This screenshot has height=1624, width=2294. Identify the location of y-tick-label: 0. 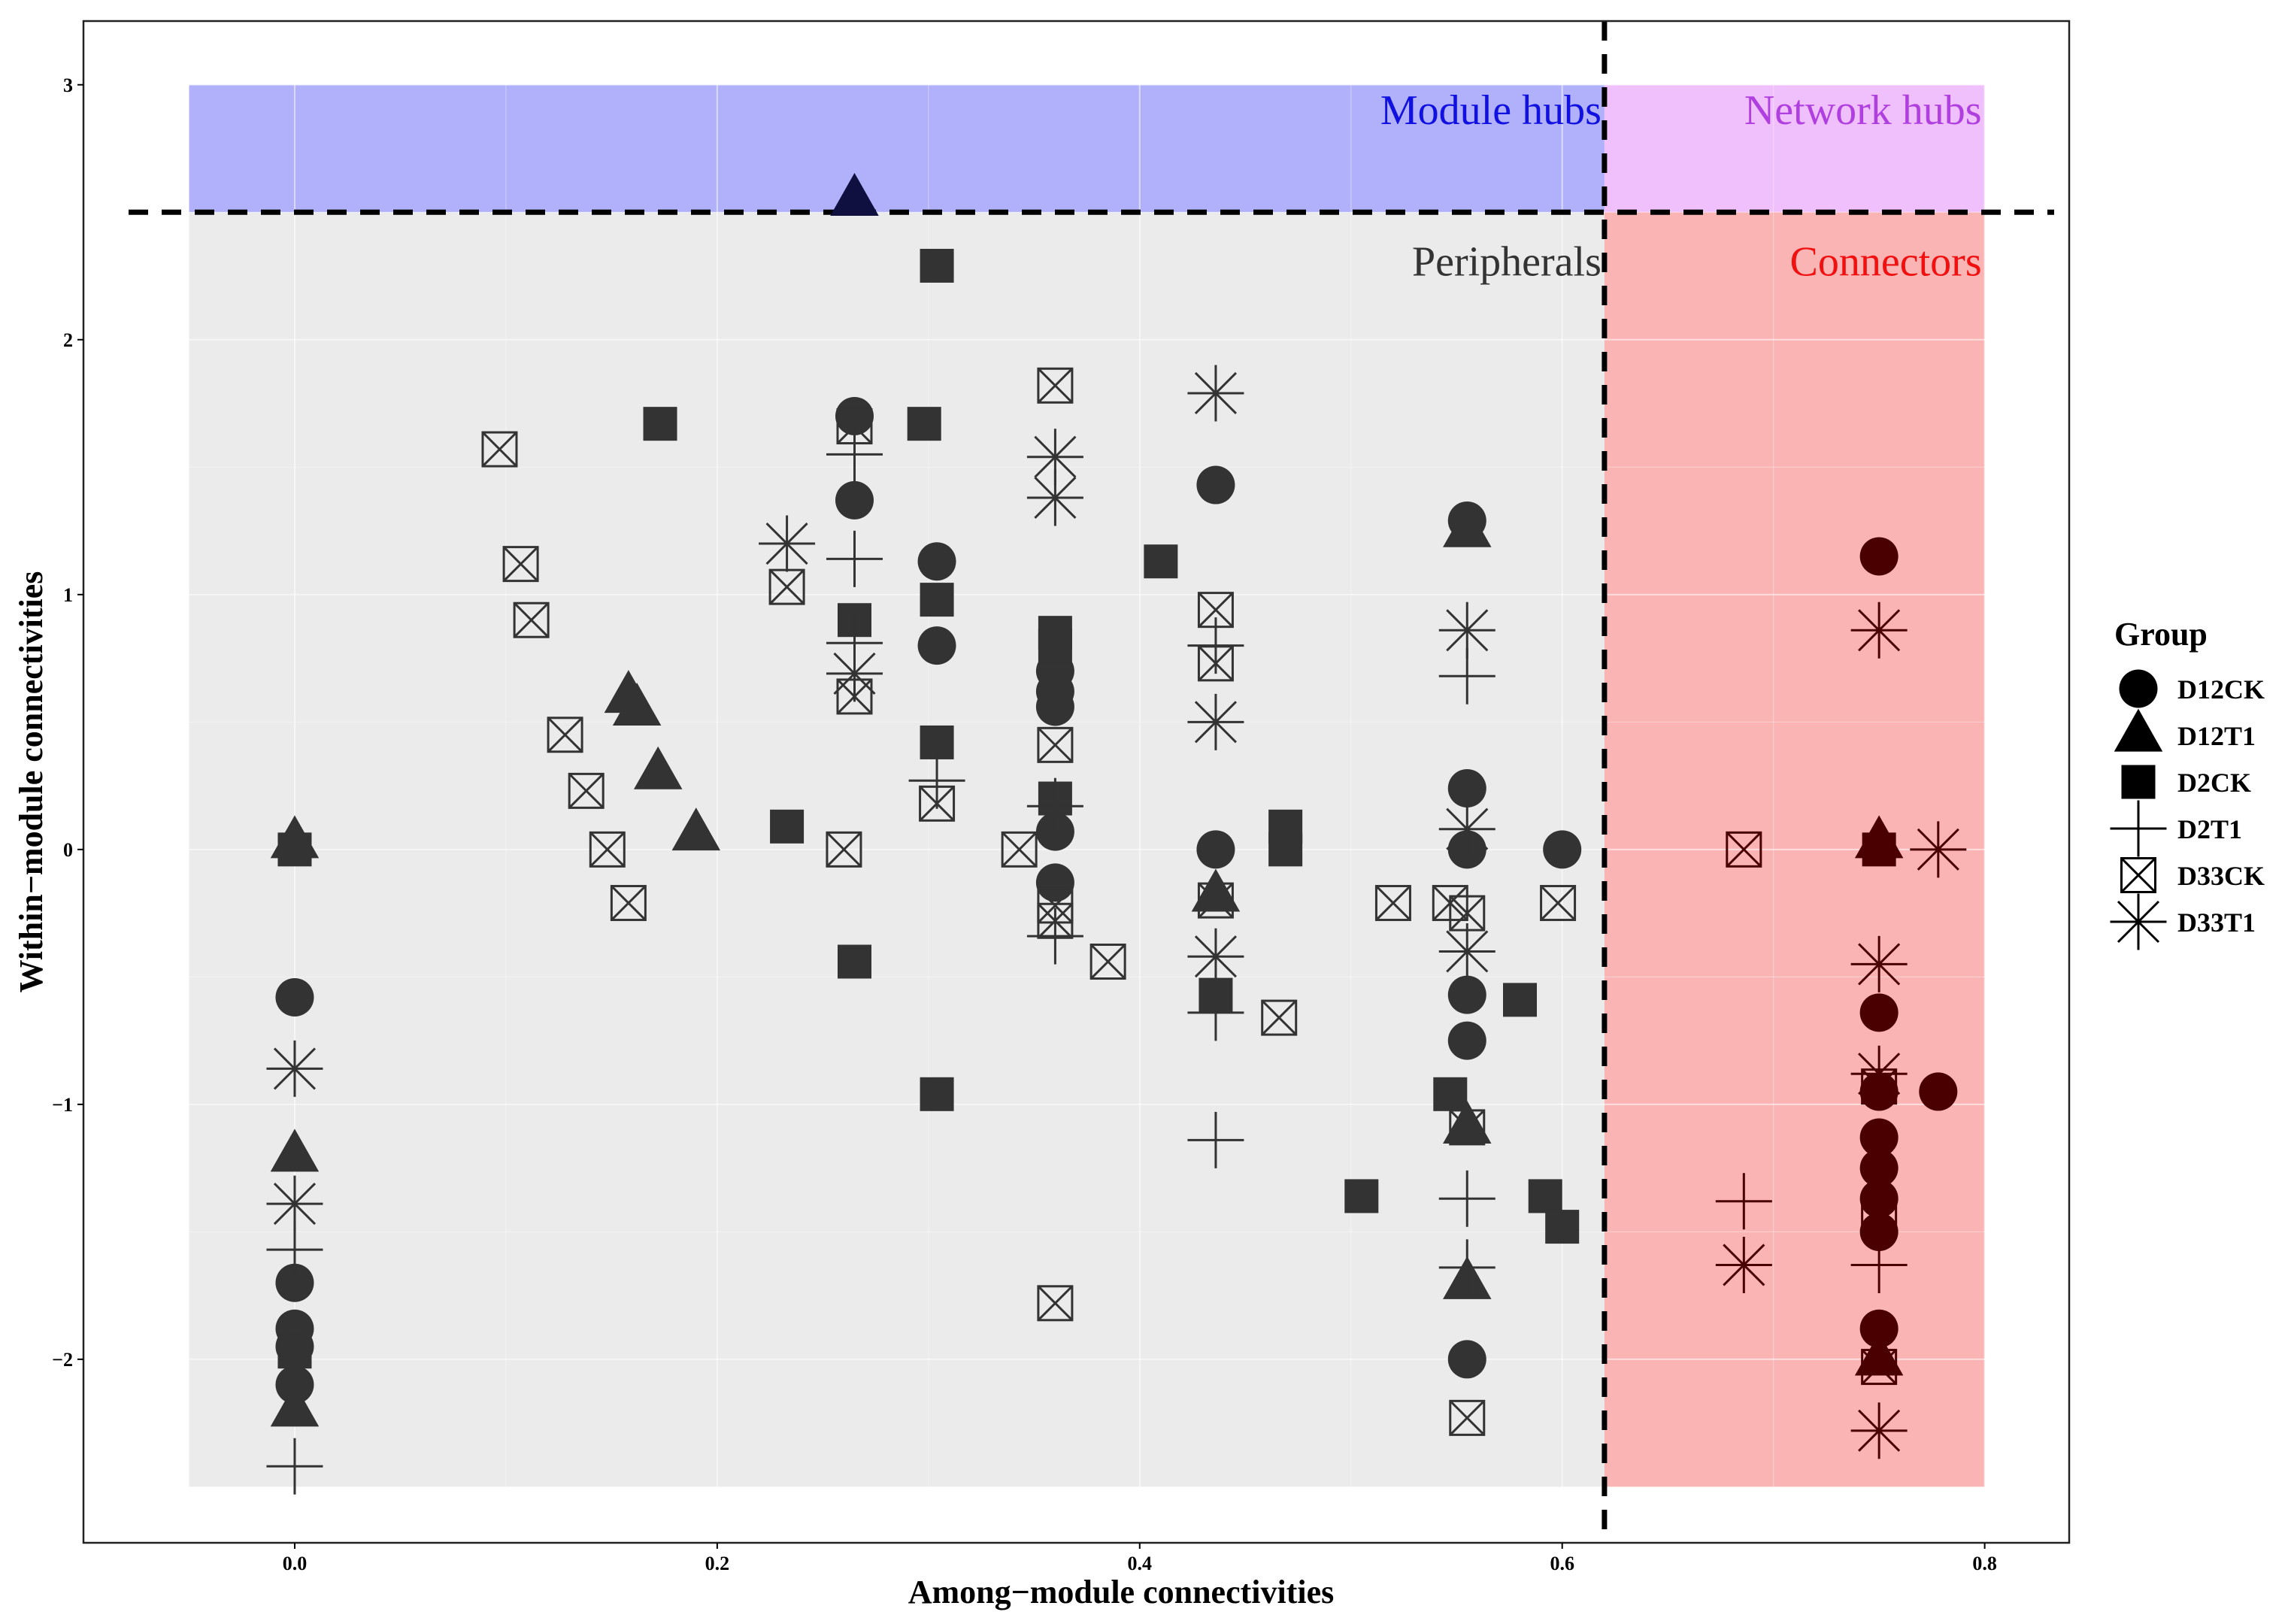
(68, 850).